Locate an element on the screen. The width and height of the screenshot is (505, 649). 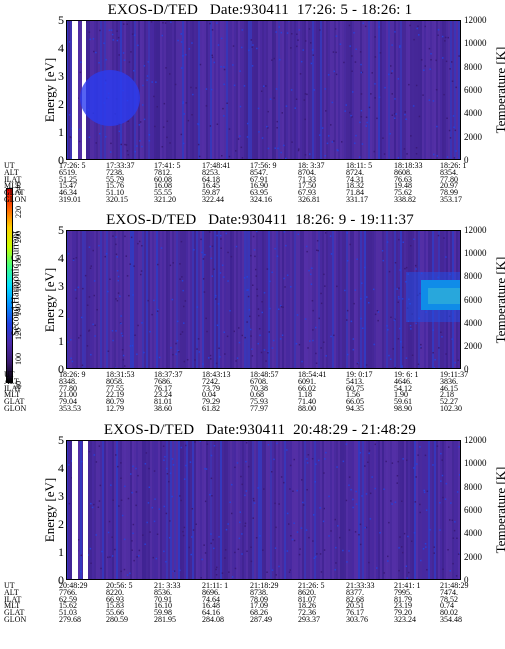
orbit-value: 7766. is located at coordinates (68, 592).